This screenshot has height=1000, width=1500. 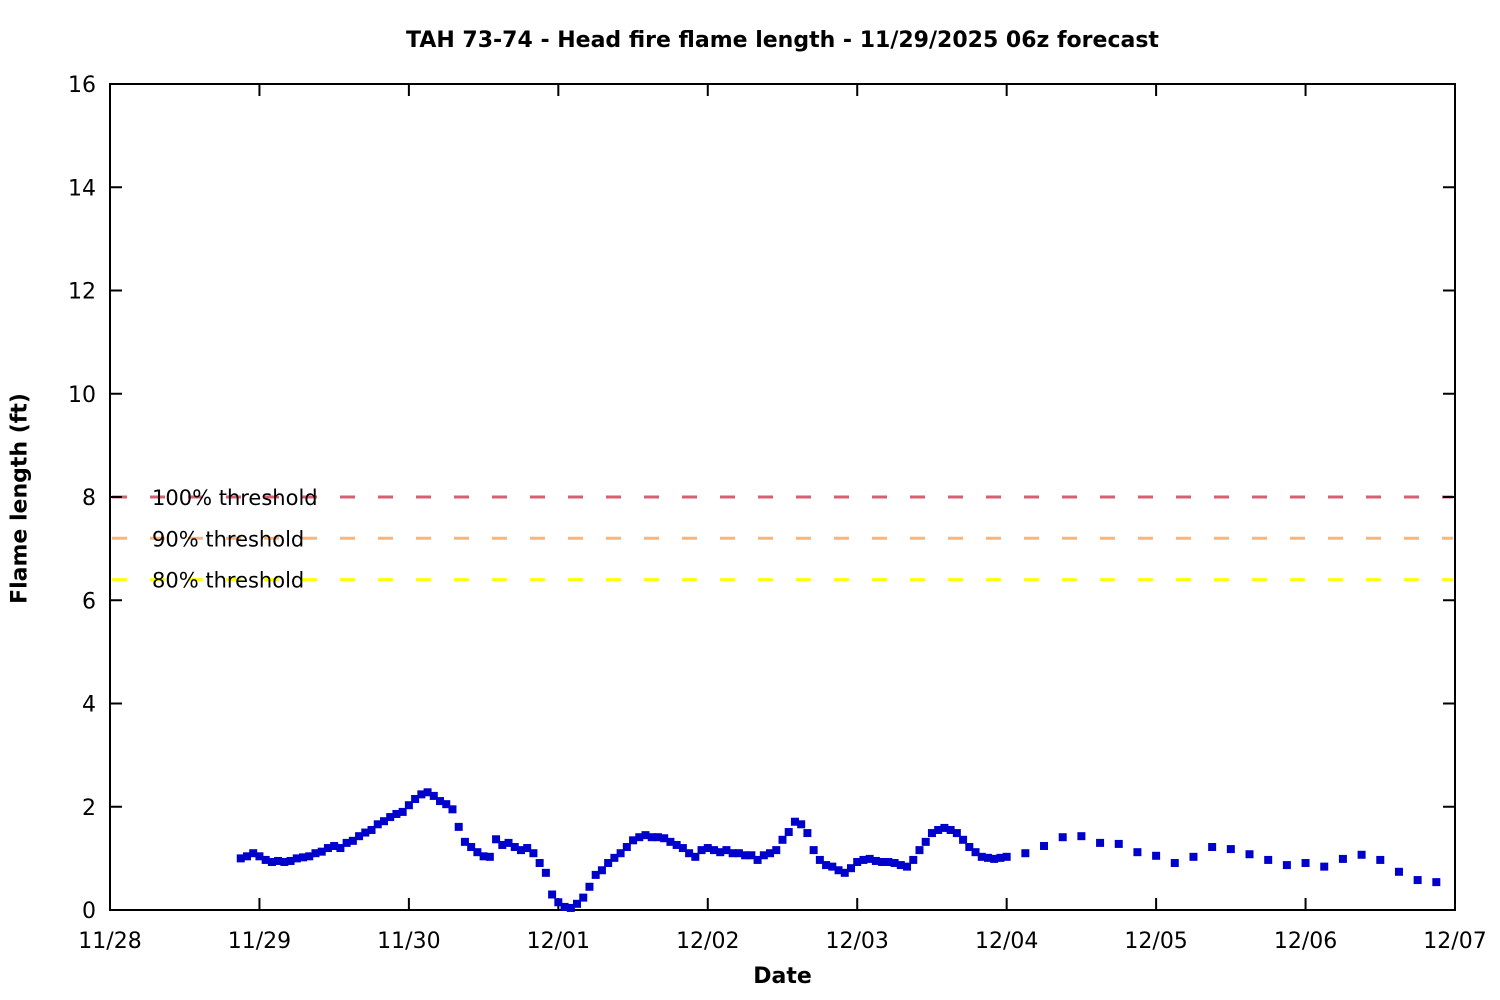 I want to click on y-tick-label: 12, so click(x=82, y=292).